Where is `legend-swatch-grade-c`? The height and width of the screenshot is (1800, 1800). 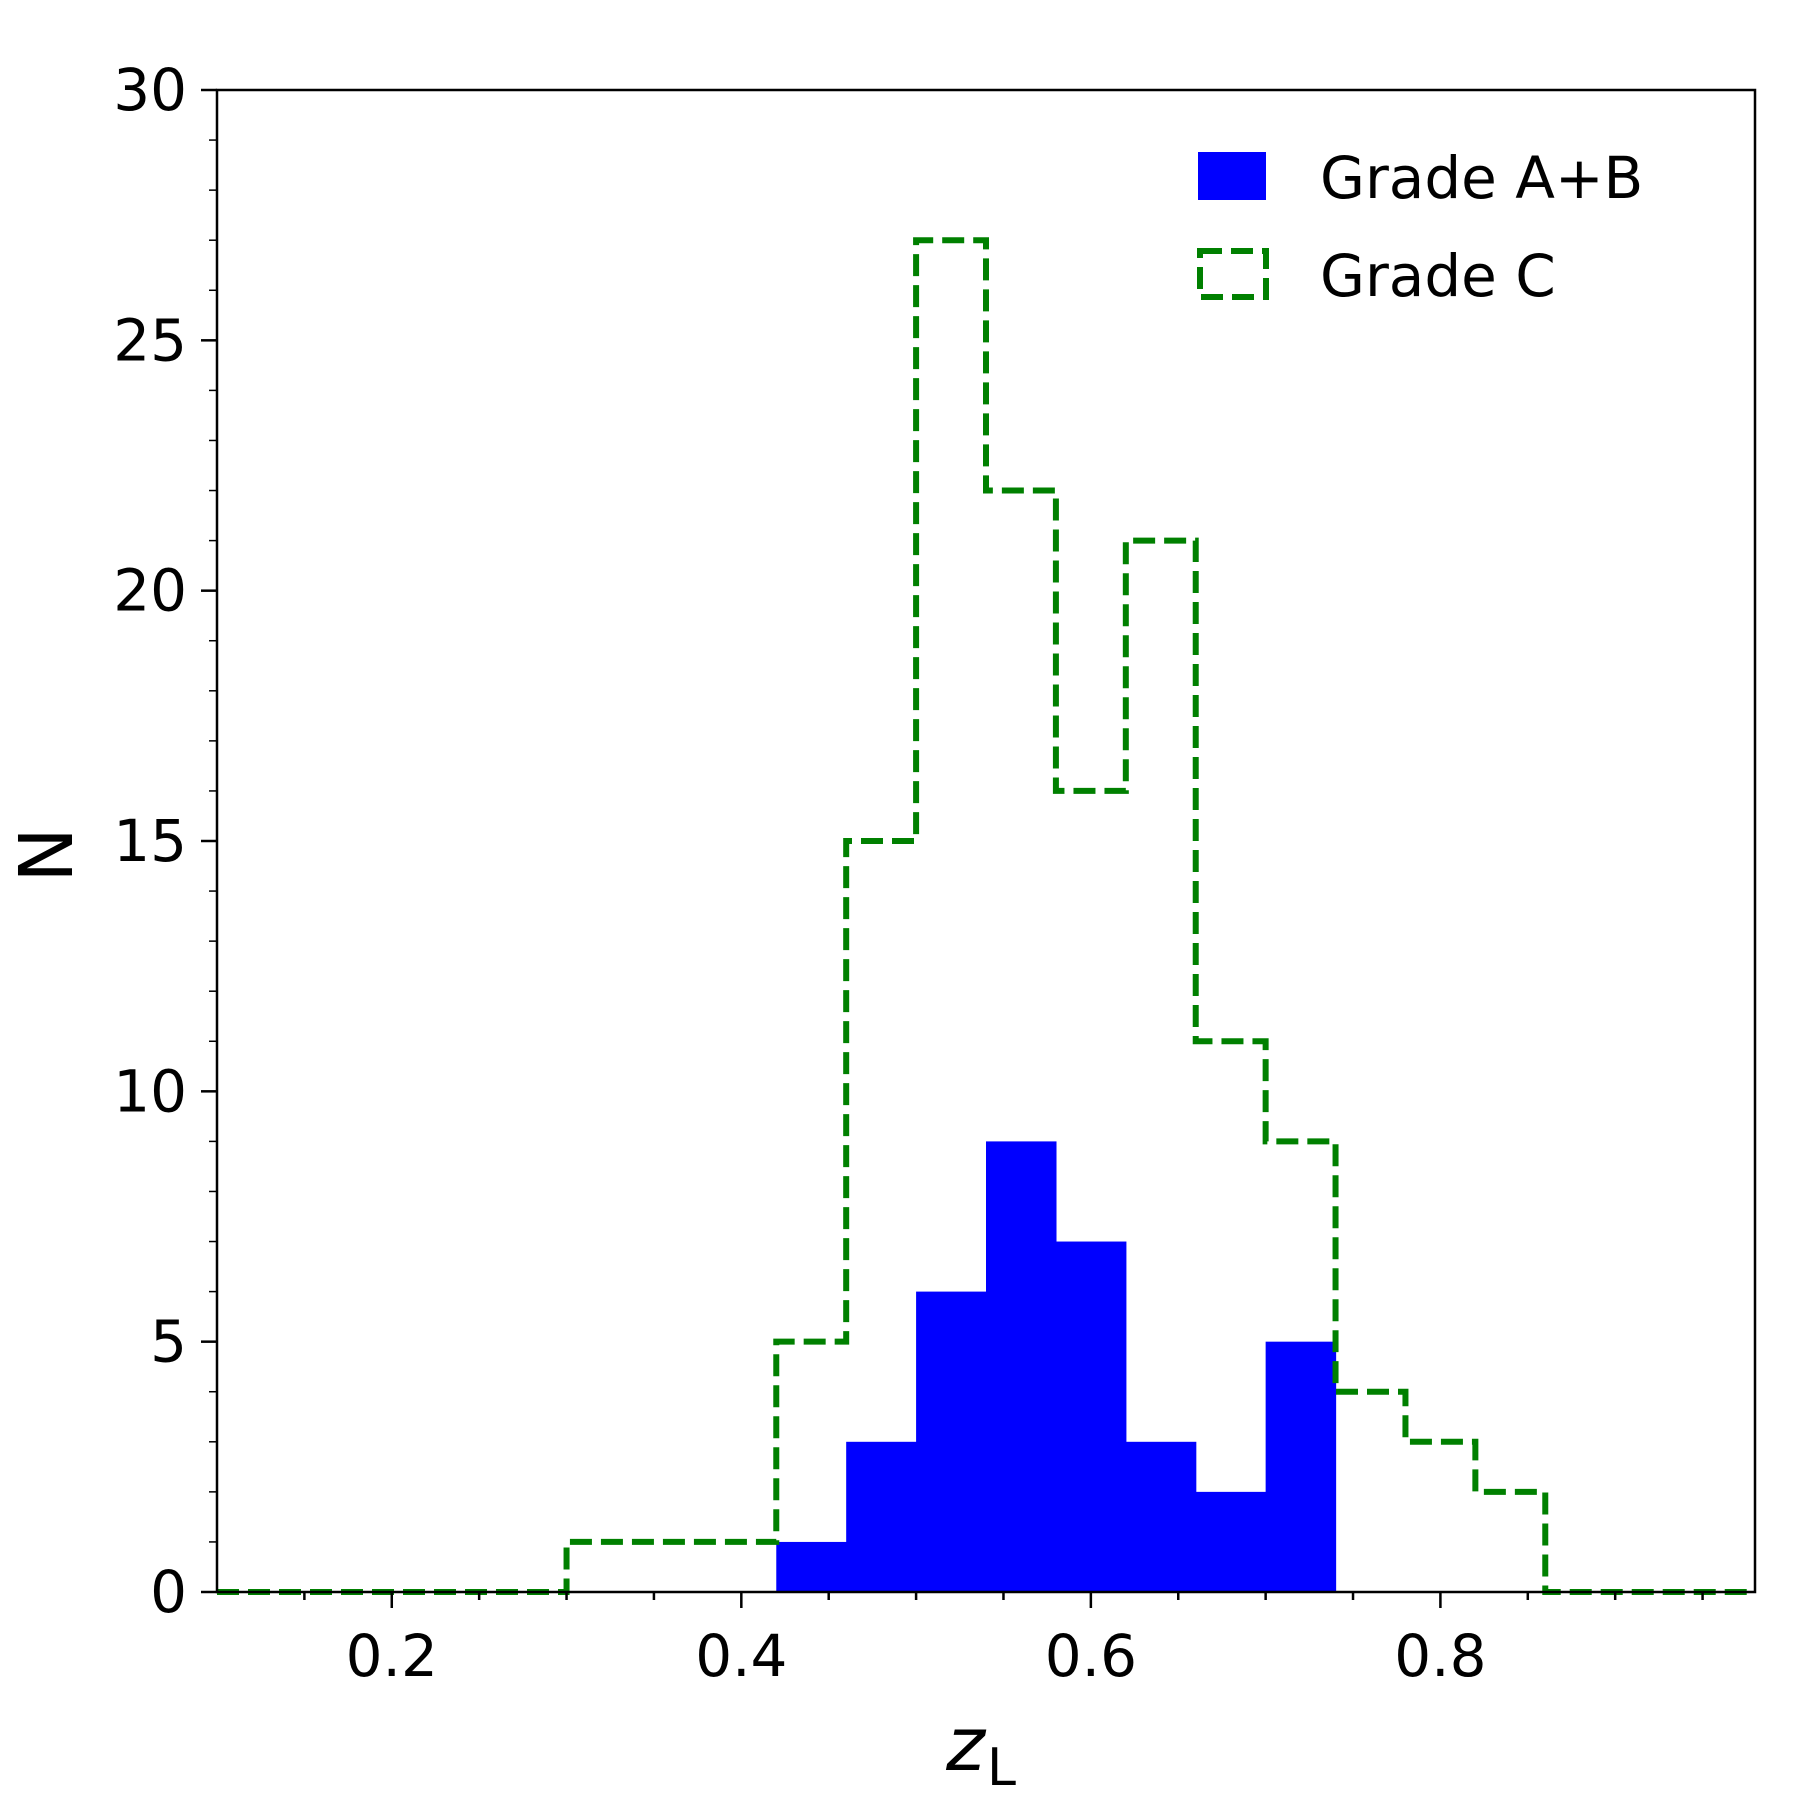 legend-swatch-grade-c is located at coordinates (1233, 274).